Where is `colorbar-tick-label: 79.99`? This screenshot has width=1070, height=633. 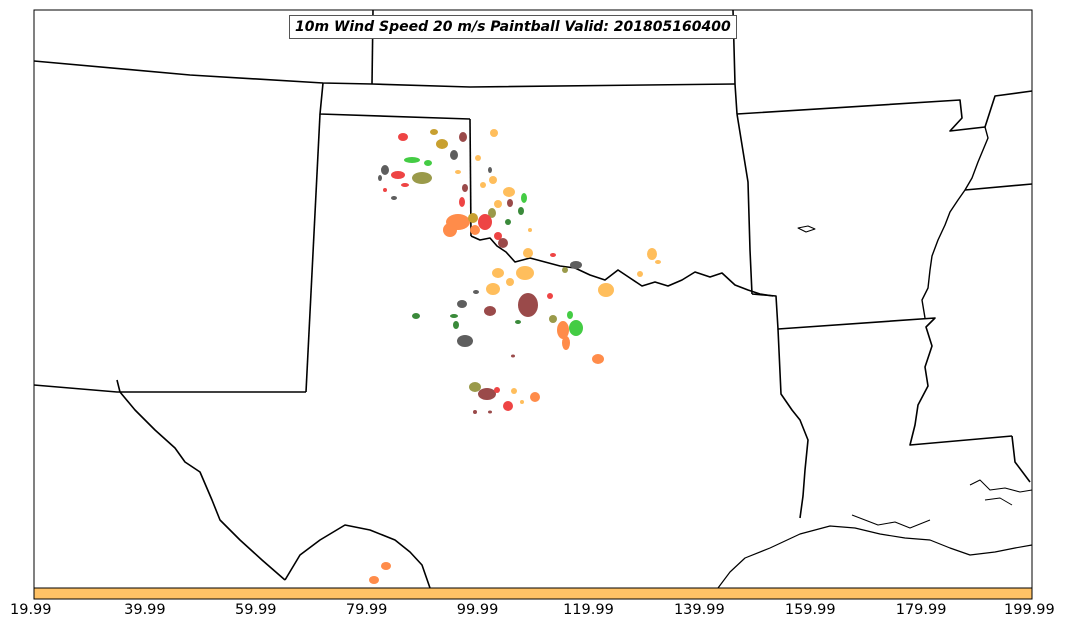
colorbar-tick-label: 79.99 is located at coordinates (366, 610).